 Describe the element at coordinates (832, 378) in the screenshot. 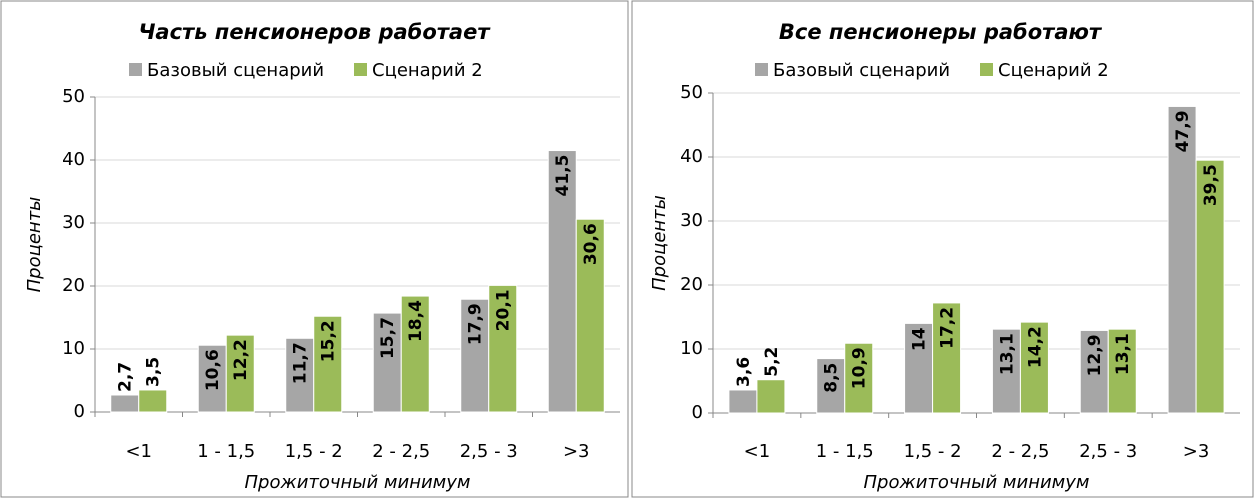

I see `value-label: 8,5` at that location.